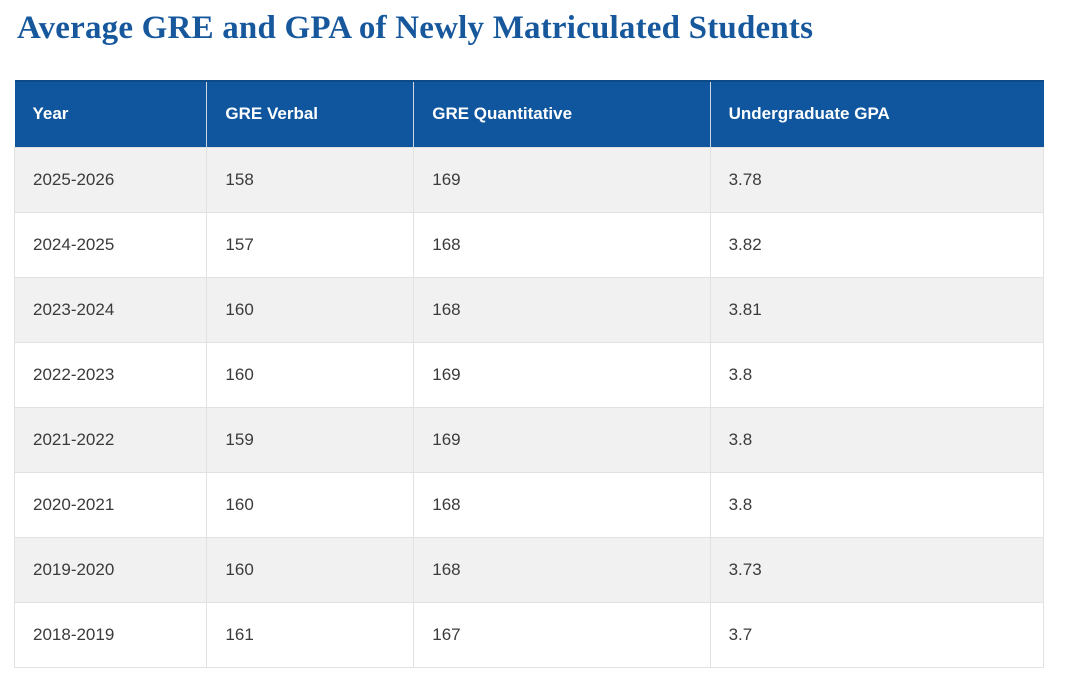  What do you see at coordinates (877, 634) in the screenshot?
I see `cell-undergraduate-gpa: 3.7` at bounding box center [877, 634].